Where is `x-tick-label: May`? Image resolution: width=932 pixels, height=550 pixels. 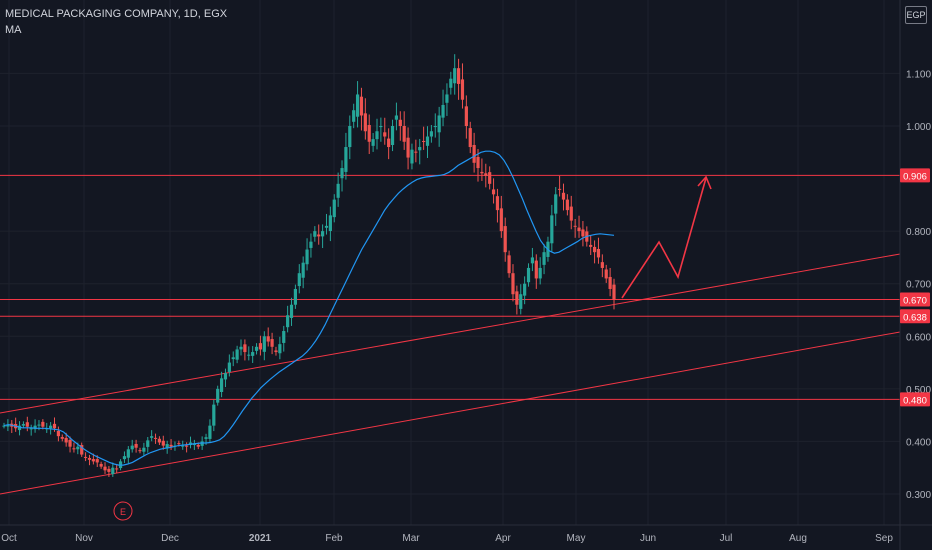
x-tick-label: May is located at coordinates (576, 538).